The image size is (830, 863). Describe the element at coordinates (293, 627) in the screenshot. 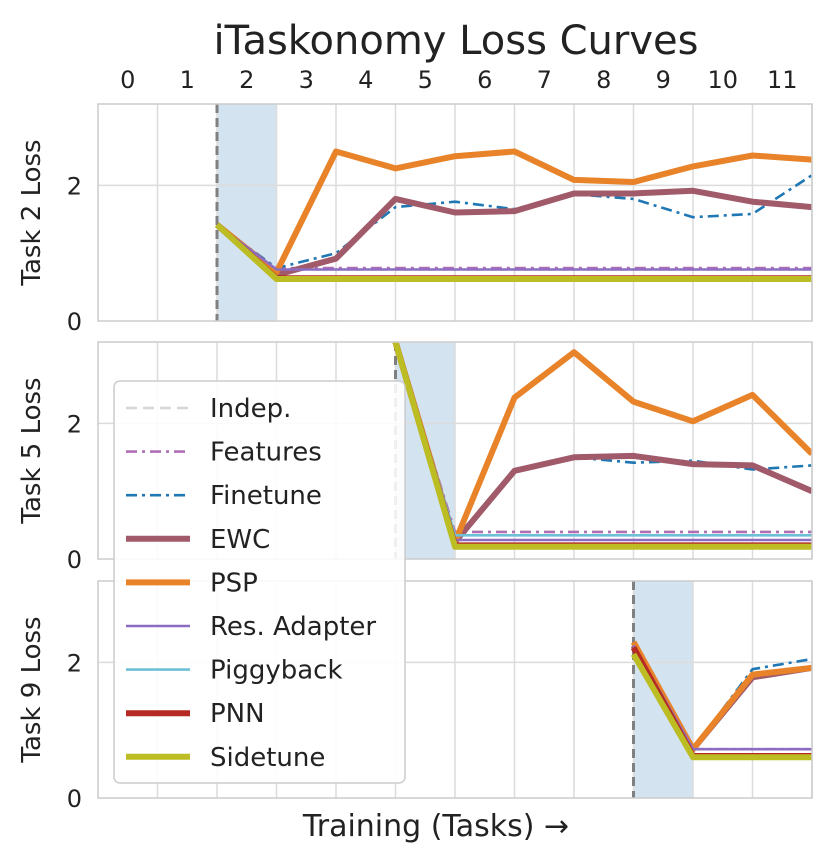

I see `legend-label: Res. Adapter` at that location.